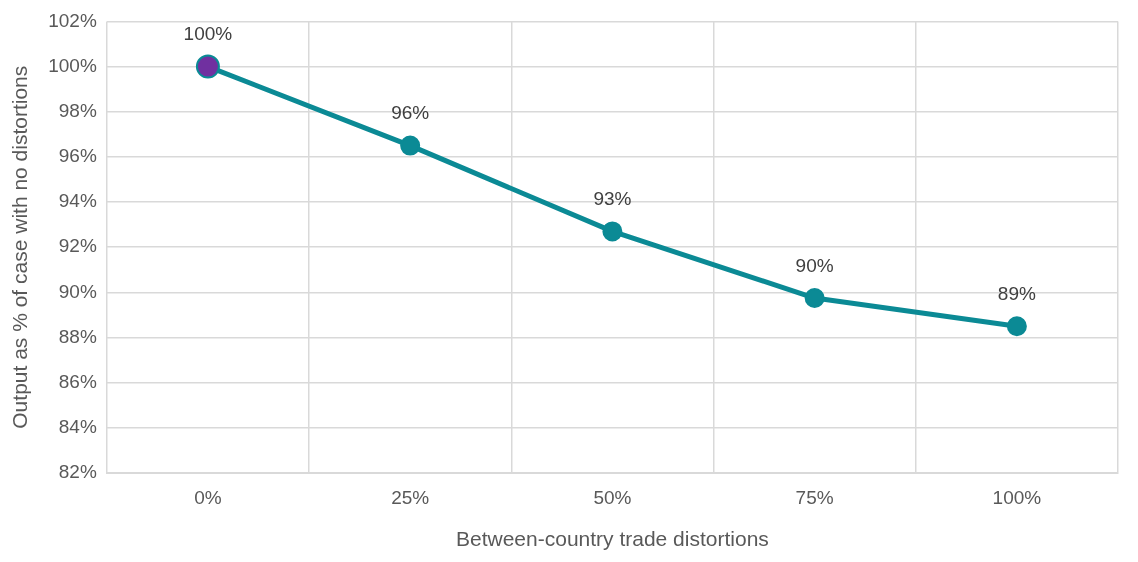 Image resolution: width=1138 pixels, height=562 pixels. I want to click on y-tick-label: 90%, so click(77, 291).